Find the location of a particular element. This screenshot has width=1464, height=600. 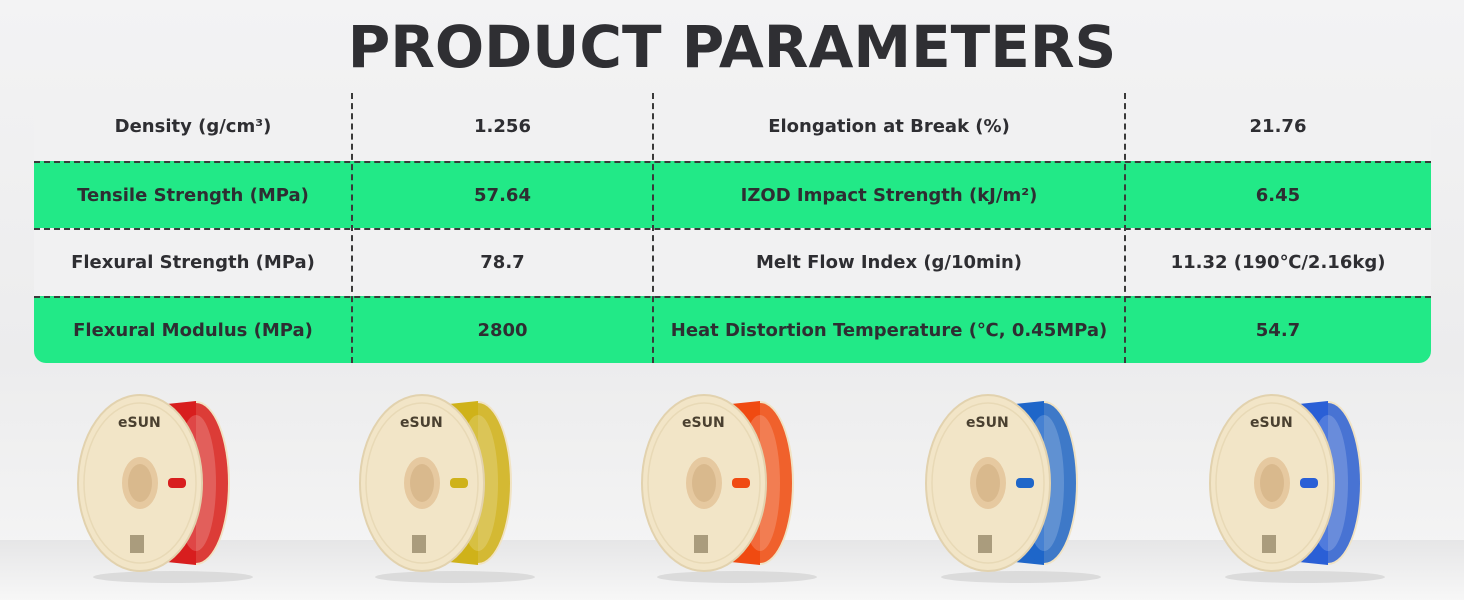

table-cell-label: Flexural Strength (MPa) is located at coordinates (193, 263).